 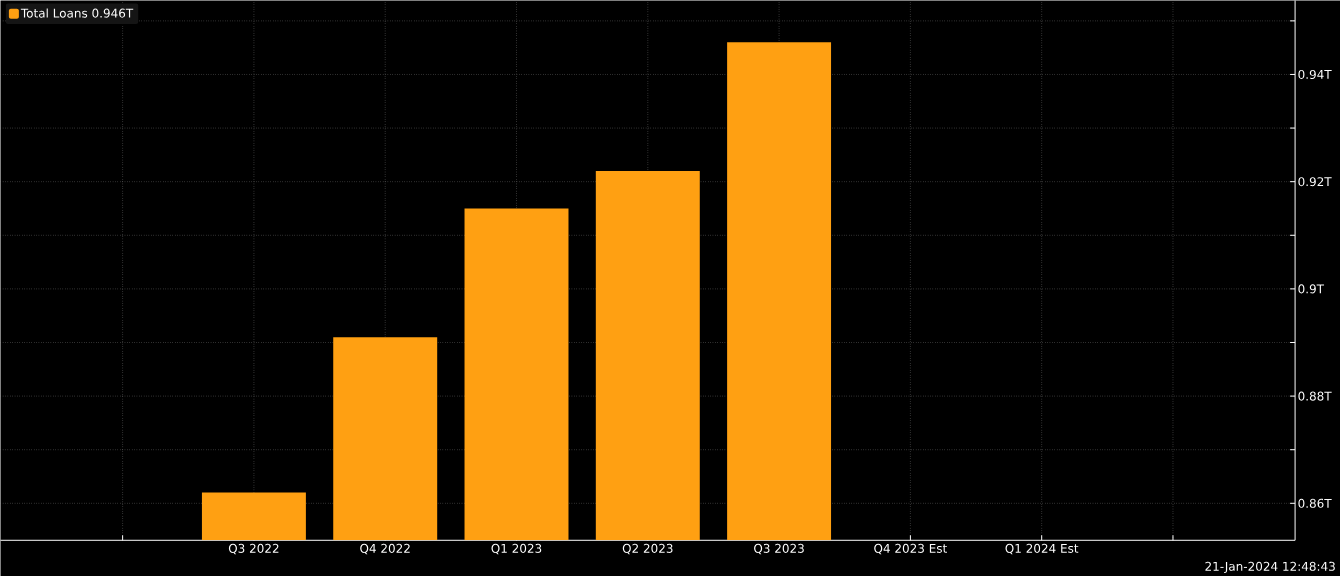 I want to click on y-tick-label: 0.88T, so click(x=1315, y=396).